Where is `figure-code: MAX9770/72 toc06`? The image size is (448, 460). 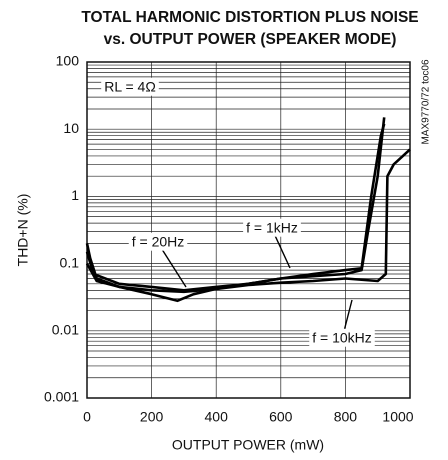 figure-code: MAX9770/72 toc06 is located at coordinates (426, 101).